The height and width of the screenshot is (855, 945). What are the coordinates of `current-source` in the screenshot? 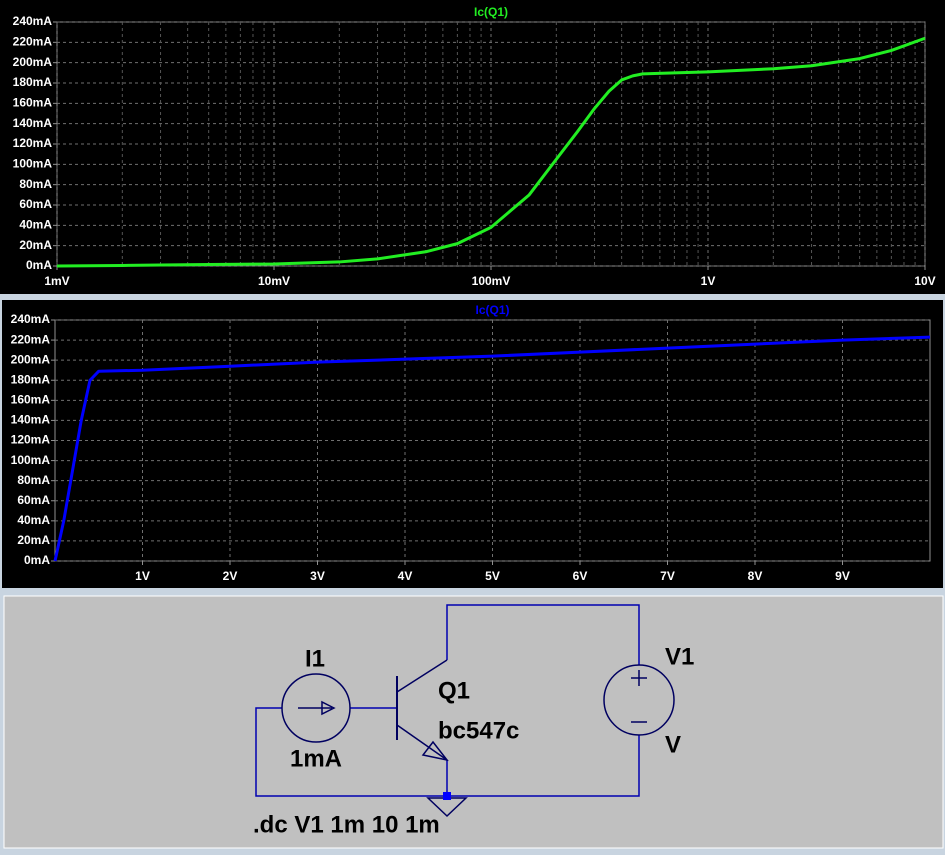 It's located at (316, 708).